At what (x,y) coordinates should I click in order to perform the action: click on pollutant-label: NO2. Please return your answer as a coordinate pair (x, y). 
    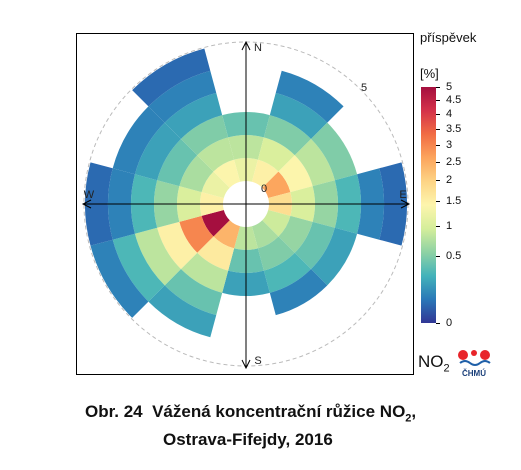
    Looking at the image, I should click on (434, 363).